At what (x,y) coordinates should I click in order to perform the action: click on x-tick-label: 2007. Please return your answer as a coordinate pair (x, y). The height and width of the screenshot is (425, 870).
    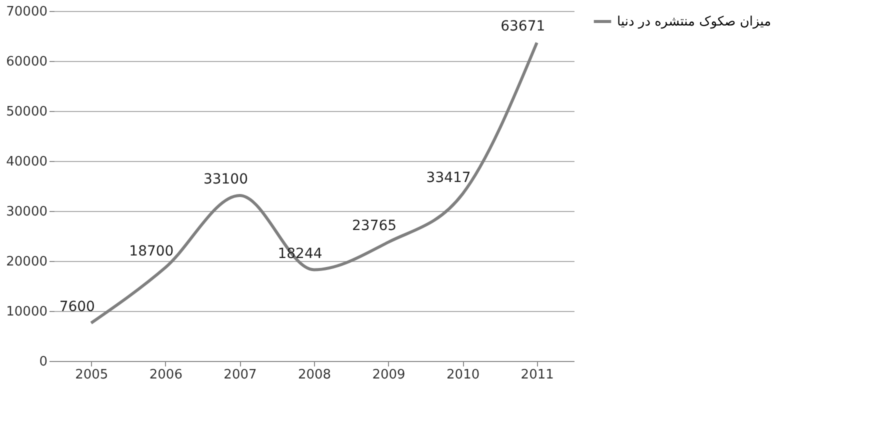
    Looking at the image, I should click on (240, 375).